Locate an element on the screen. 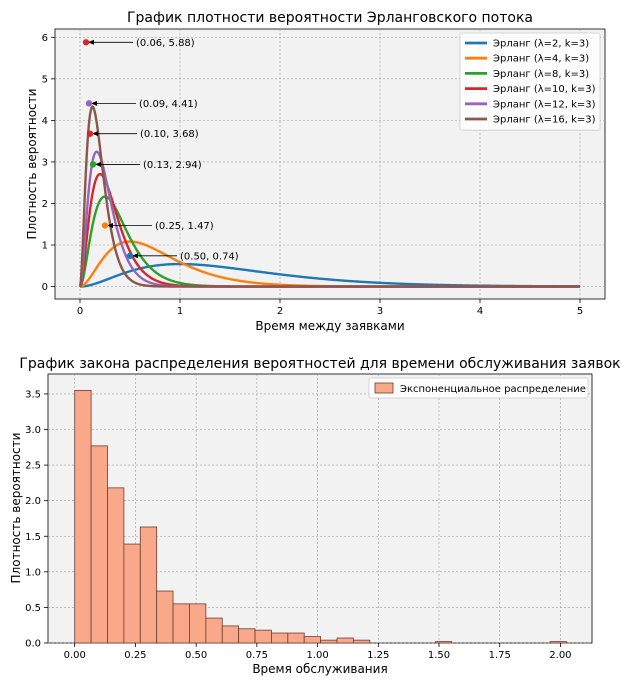 This screenshot has width=621, height=681. chart1-x-tick-label: 4 is located at coordinates (480, 311).